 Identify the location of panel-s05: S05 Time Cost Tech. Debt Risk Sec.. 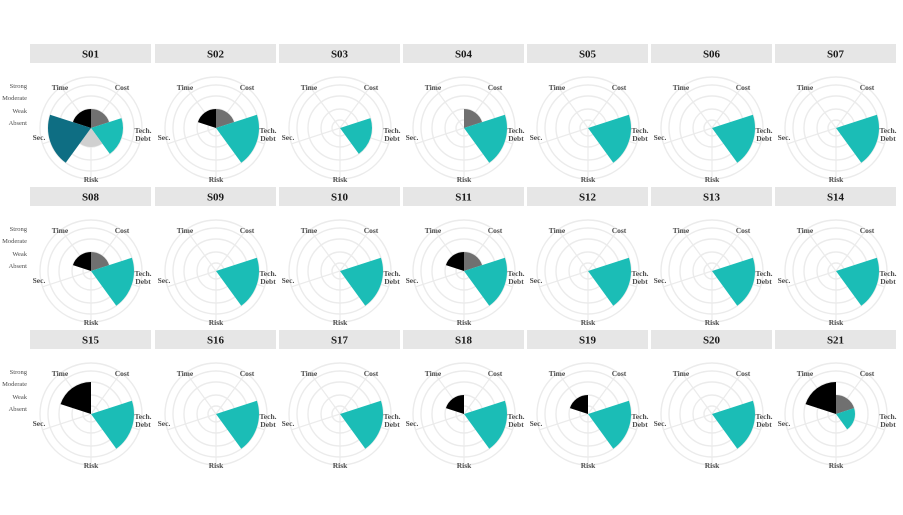
(588, 114).